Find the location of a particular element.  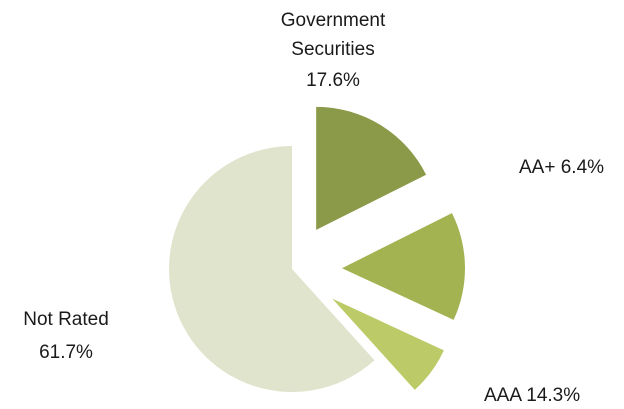

pie-slice-government-securities is located at coordinates (371, 168).